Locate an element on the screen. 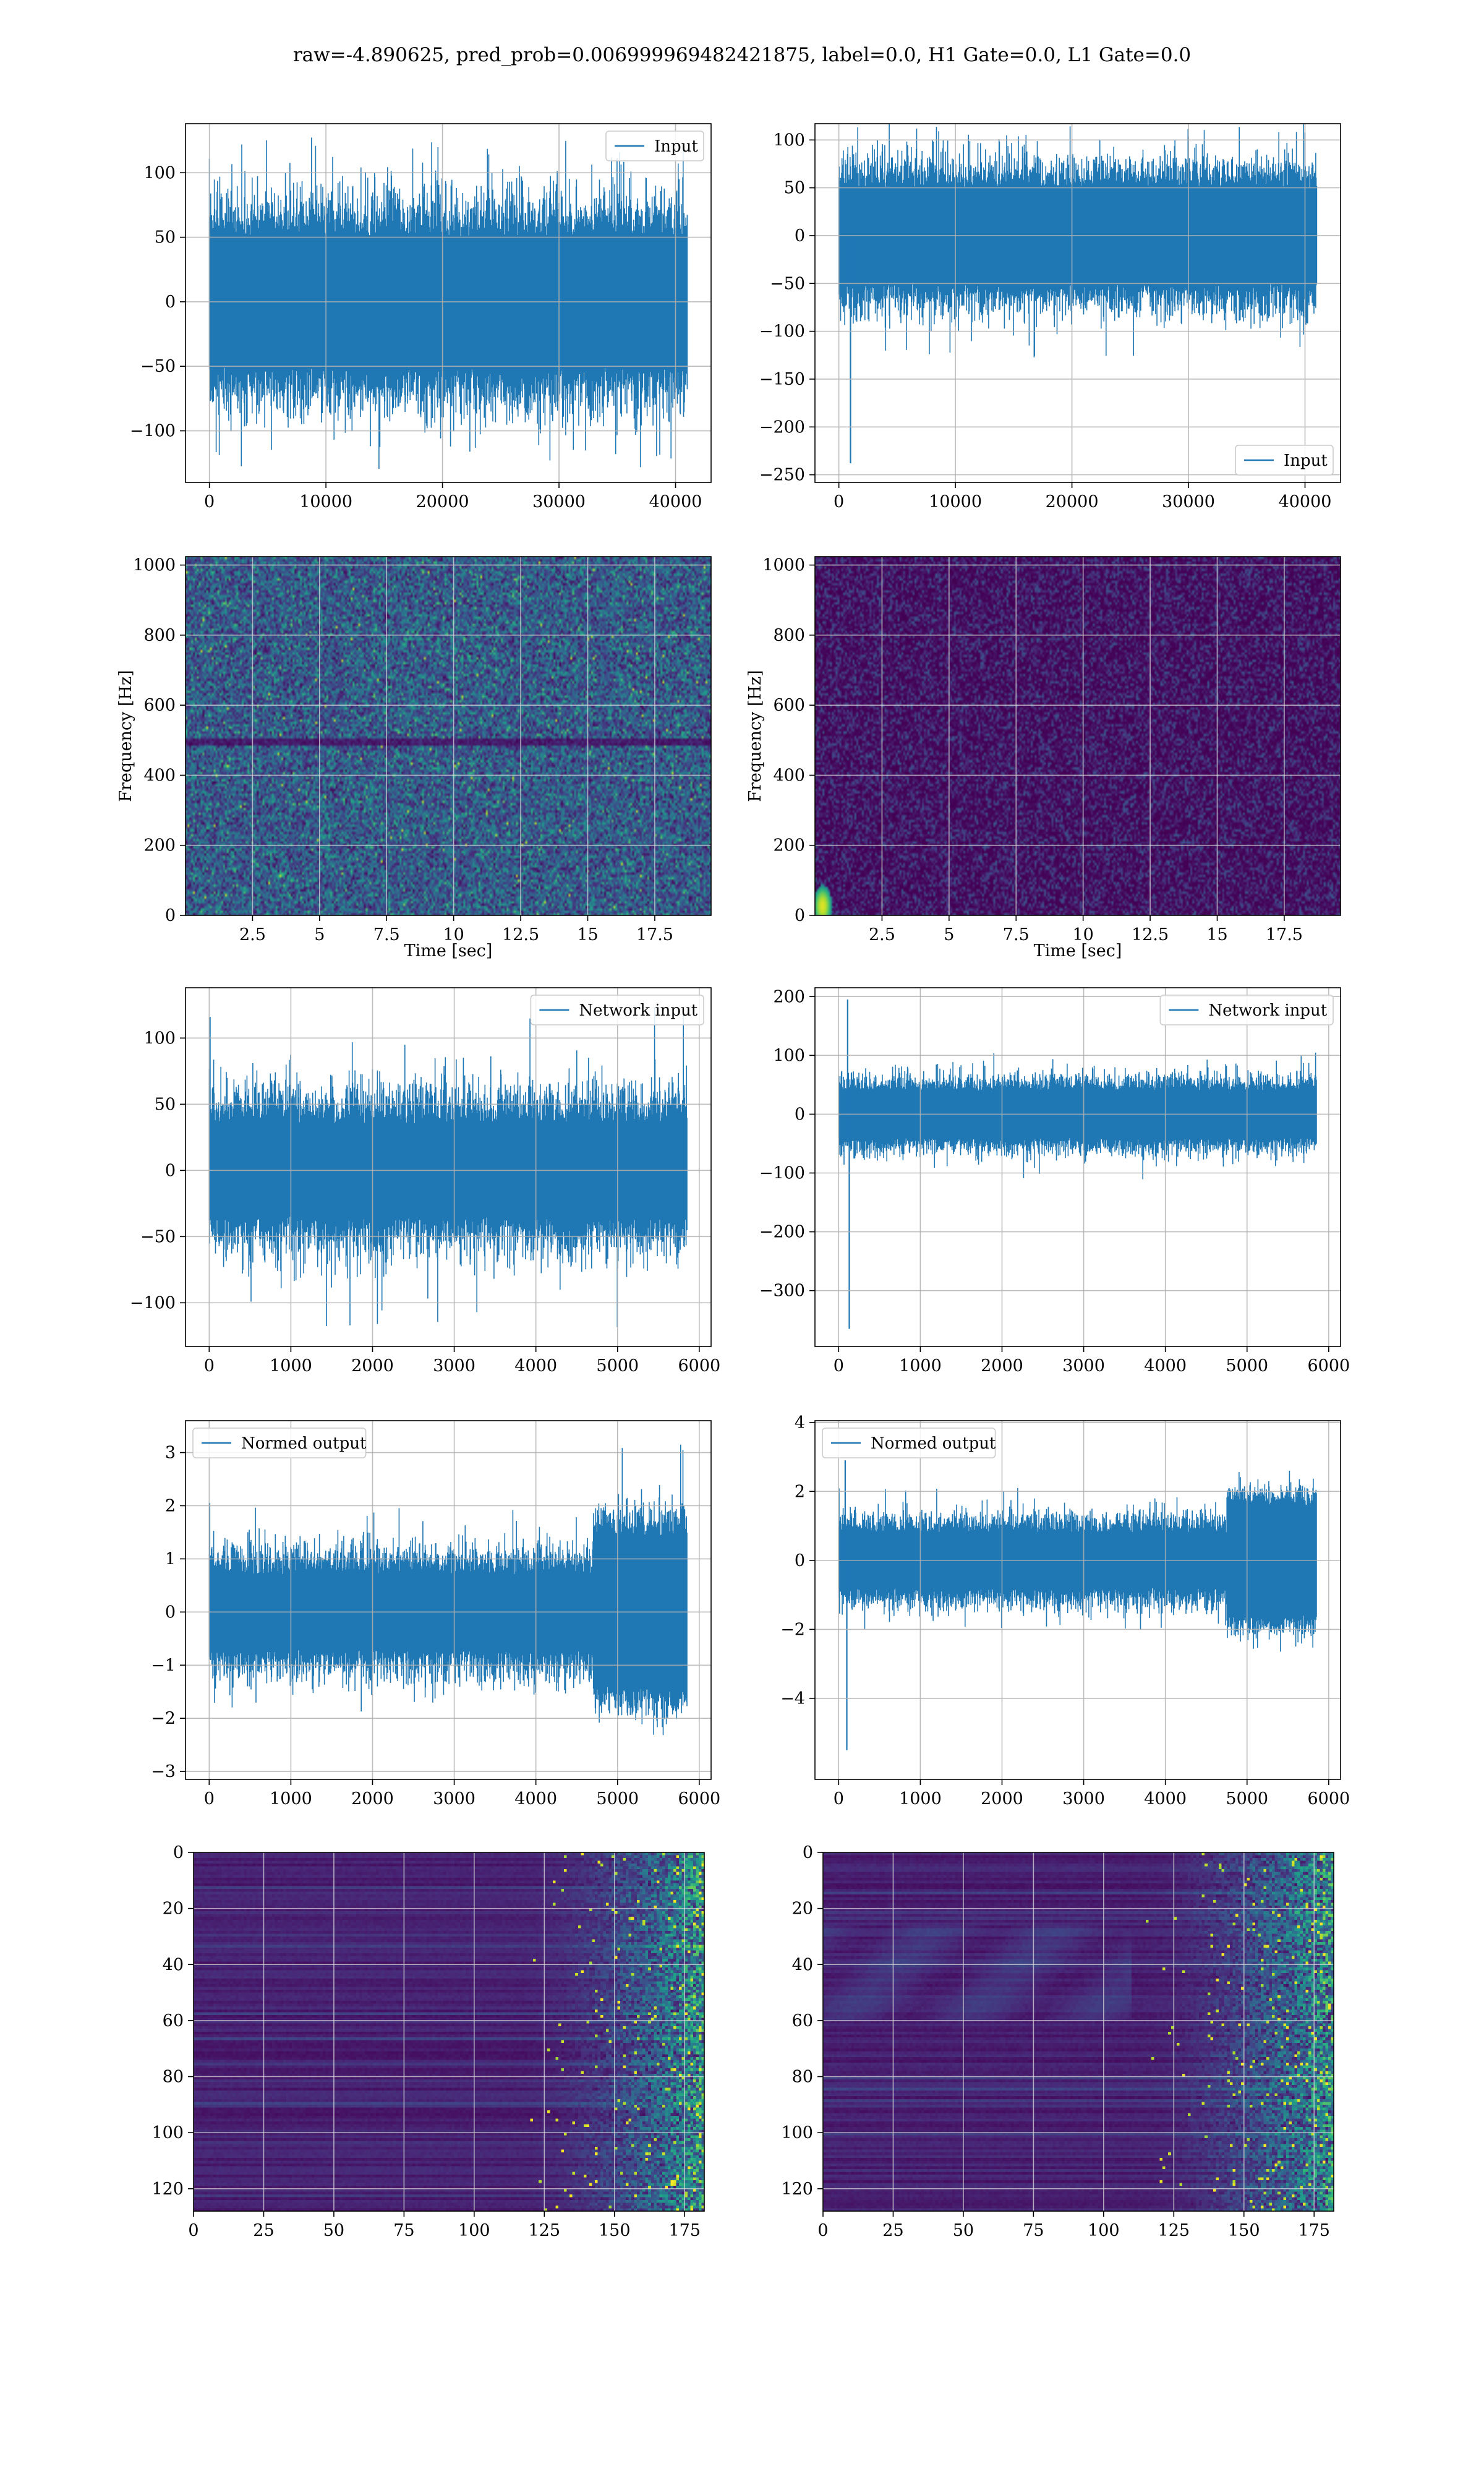  x-tick-label-5: 125 is located at coordinates (545, 2230).